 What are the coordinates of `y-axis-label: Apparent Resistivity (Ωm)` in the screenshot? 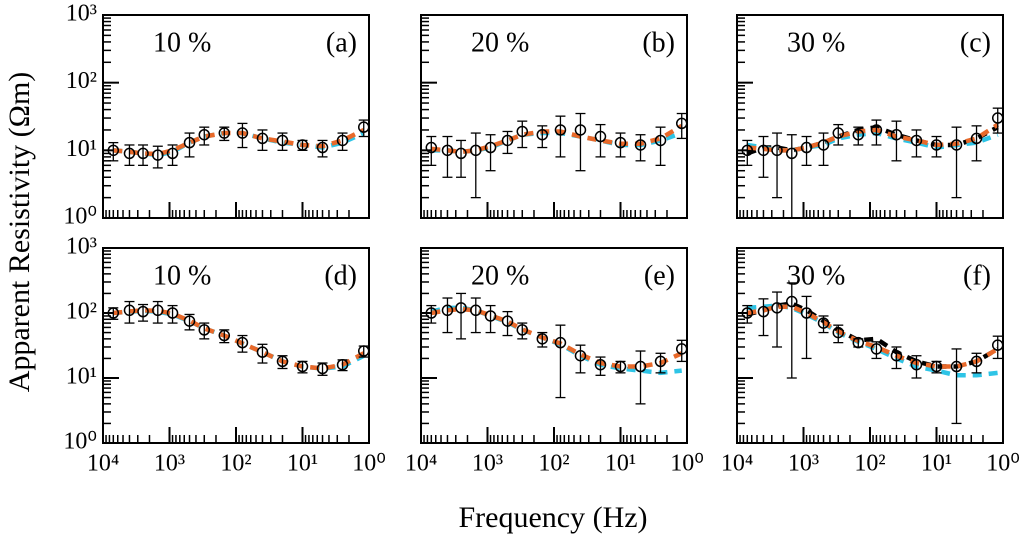 It's located at (19, 232).